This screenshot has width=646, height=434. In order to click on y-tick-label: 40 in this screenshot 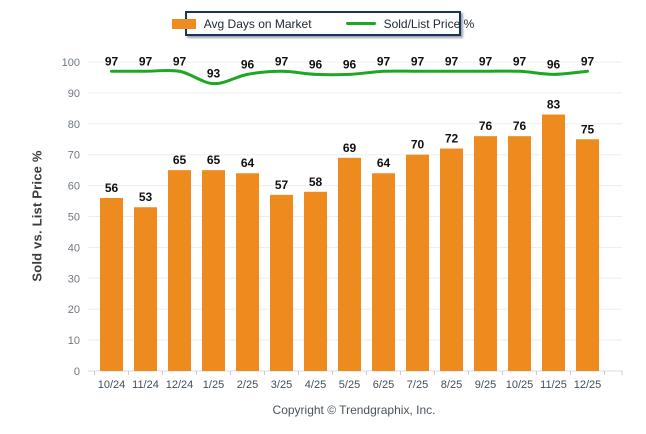, I will do `click(74, 248)`.